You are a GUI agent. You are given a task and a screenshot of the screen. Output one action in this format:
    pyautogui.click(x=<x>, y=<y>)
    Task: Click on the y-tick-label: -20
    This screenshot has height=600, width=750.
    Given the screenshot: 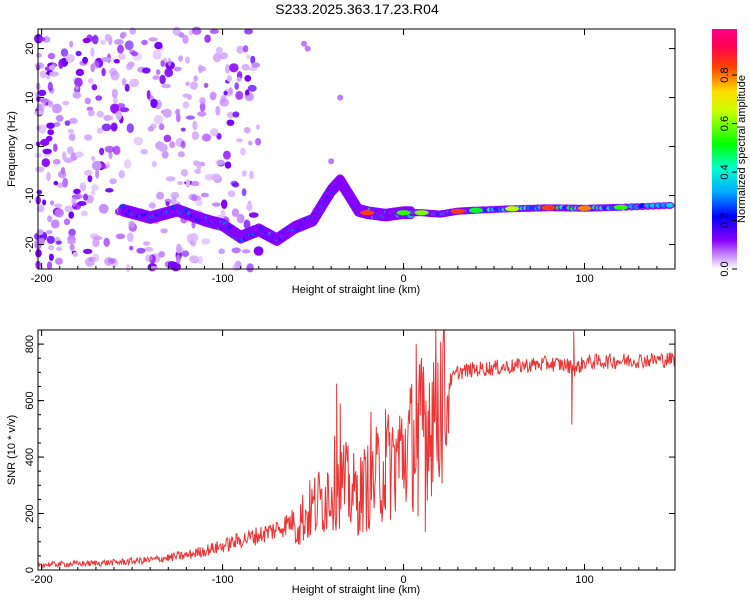 What is the action you would take?
    pyautogui.click(x=30, y=245)
    